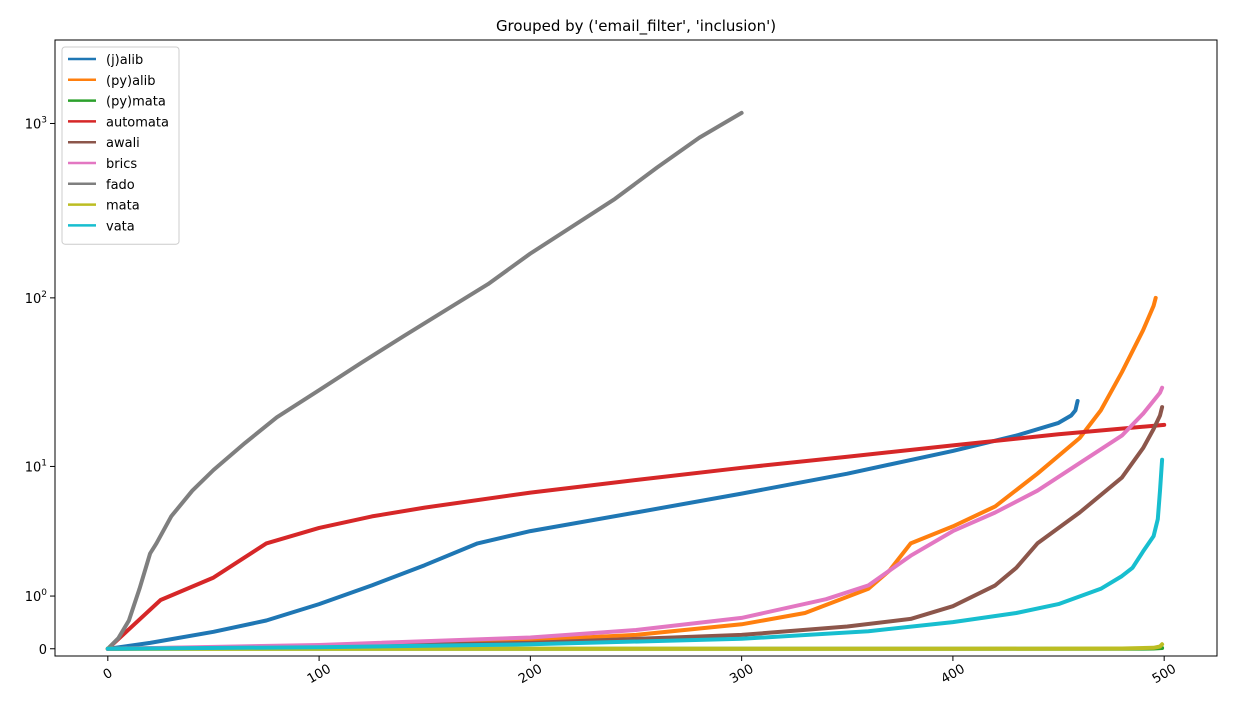 Image resolution: width=1237 pixels, height=711 pixels. Describe the element at coordinates (121, 164) in the screenshot. I see `legend-label-brics: brics` at that location.